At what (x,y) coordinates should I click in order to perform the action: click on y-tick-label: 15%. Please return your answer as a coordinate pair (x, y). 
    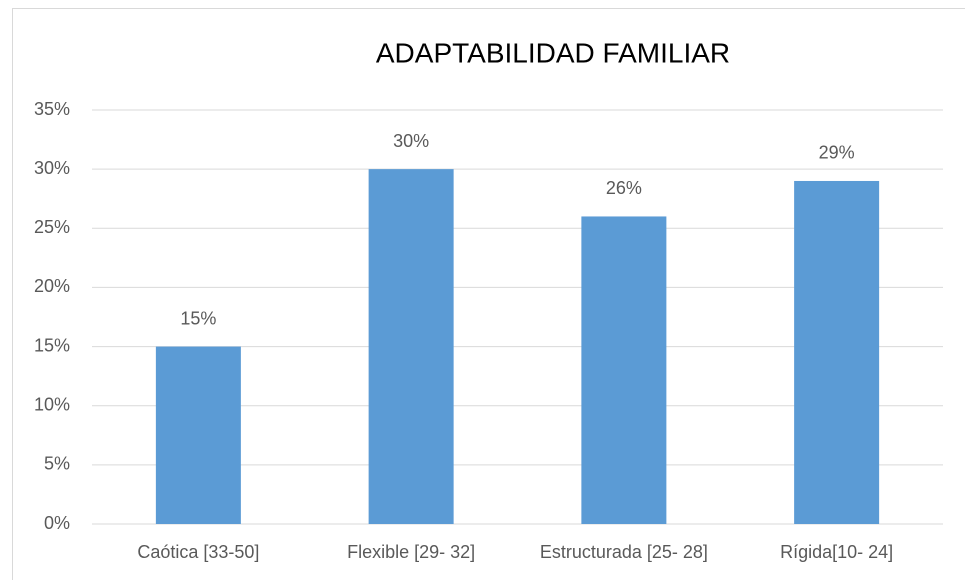
    Looking at the image, I should click on (52, 345).